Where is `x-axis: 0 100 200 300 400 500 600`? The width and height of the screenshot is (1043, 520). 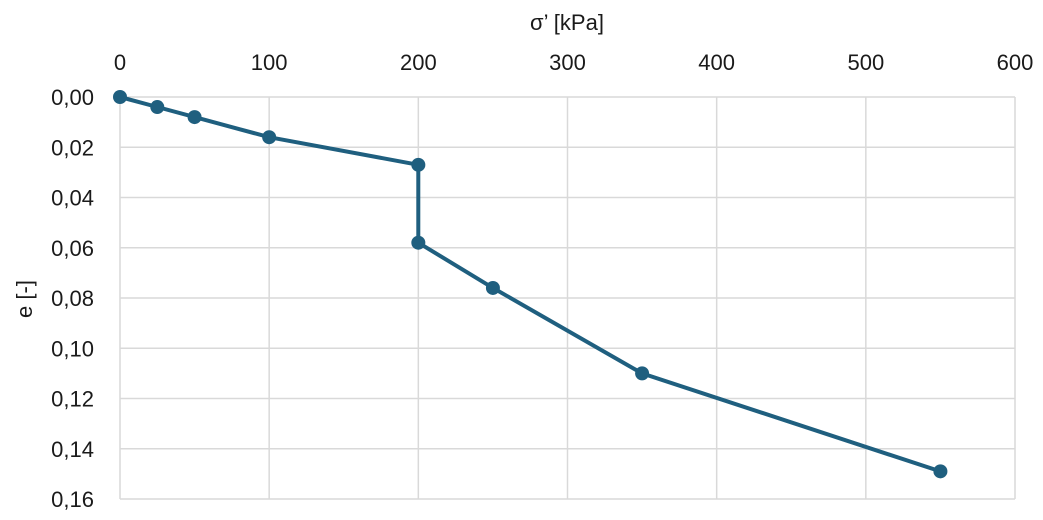
x-axis: 0 100 200 300 400 500 600 is located at coordinates (573, 62).